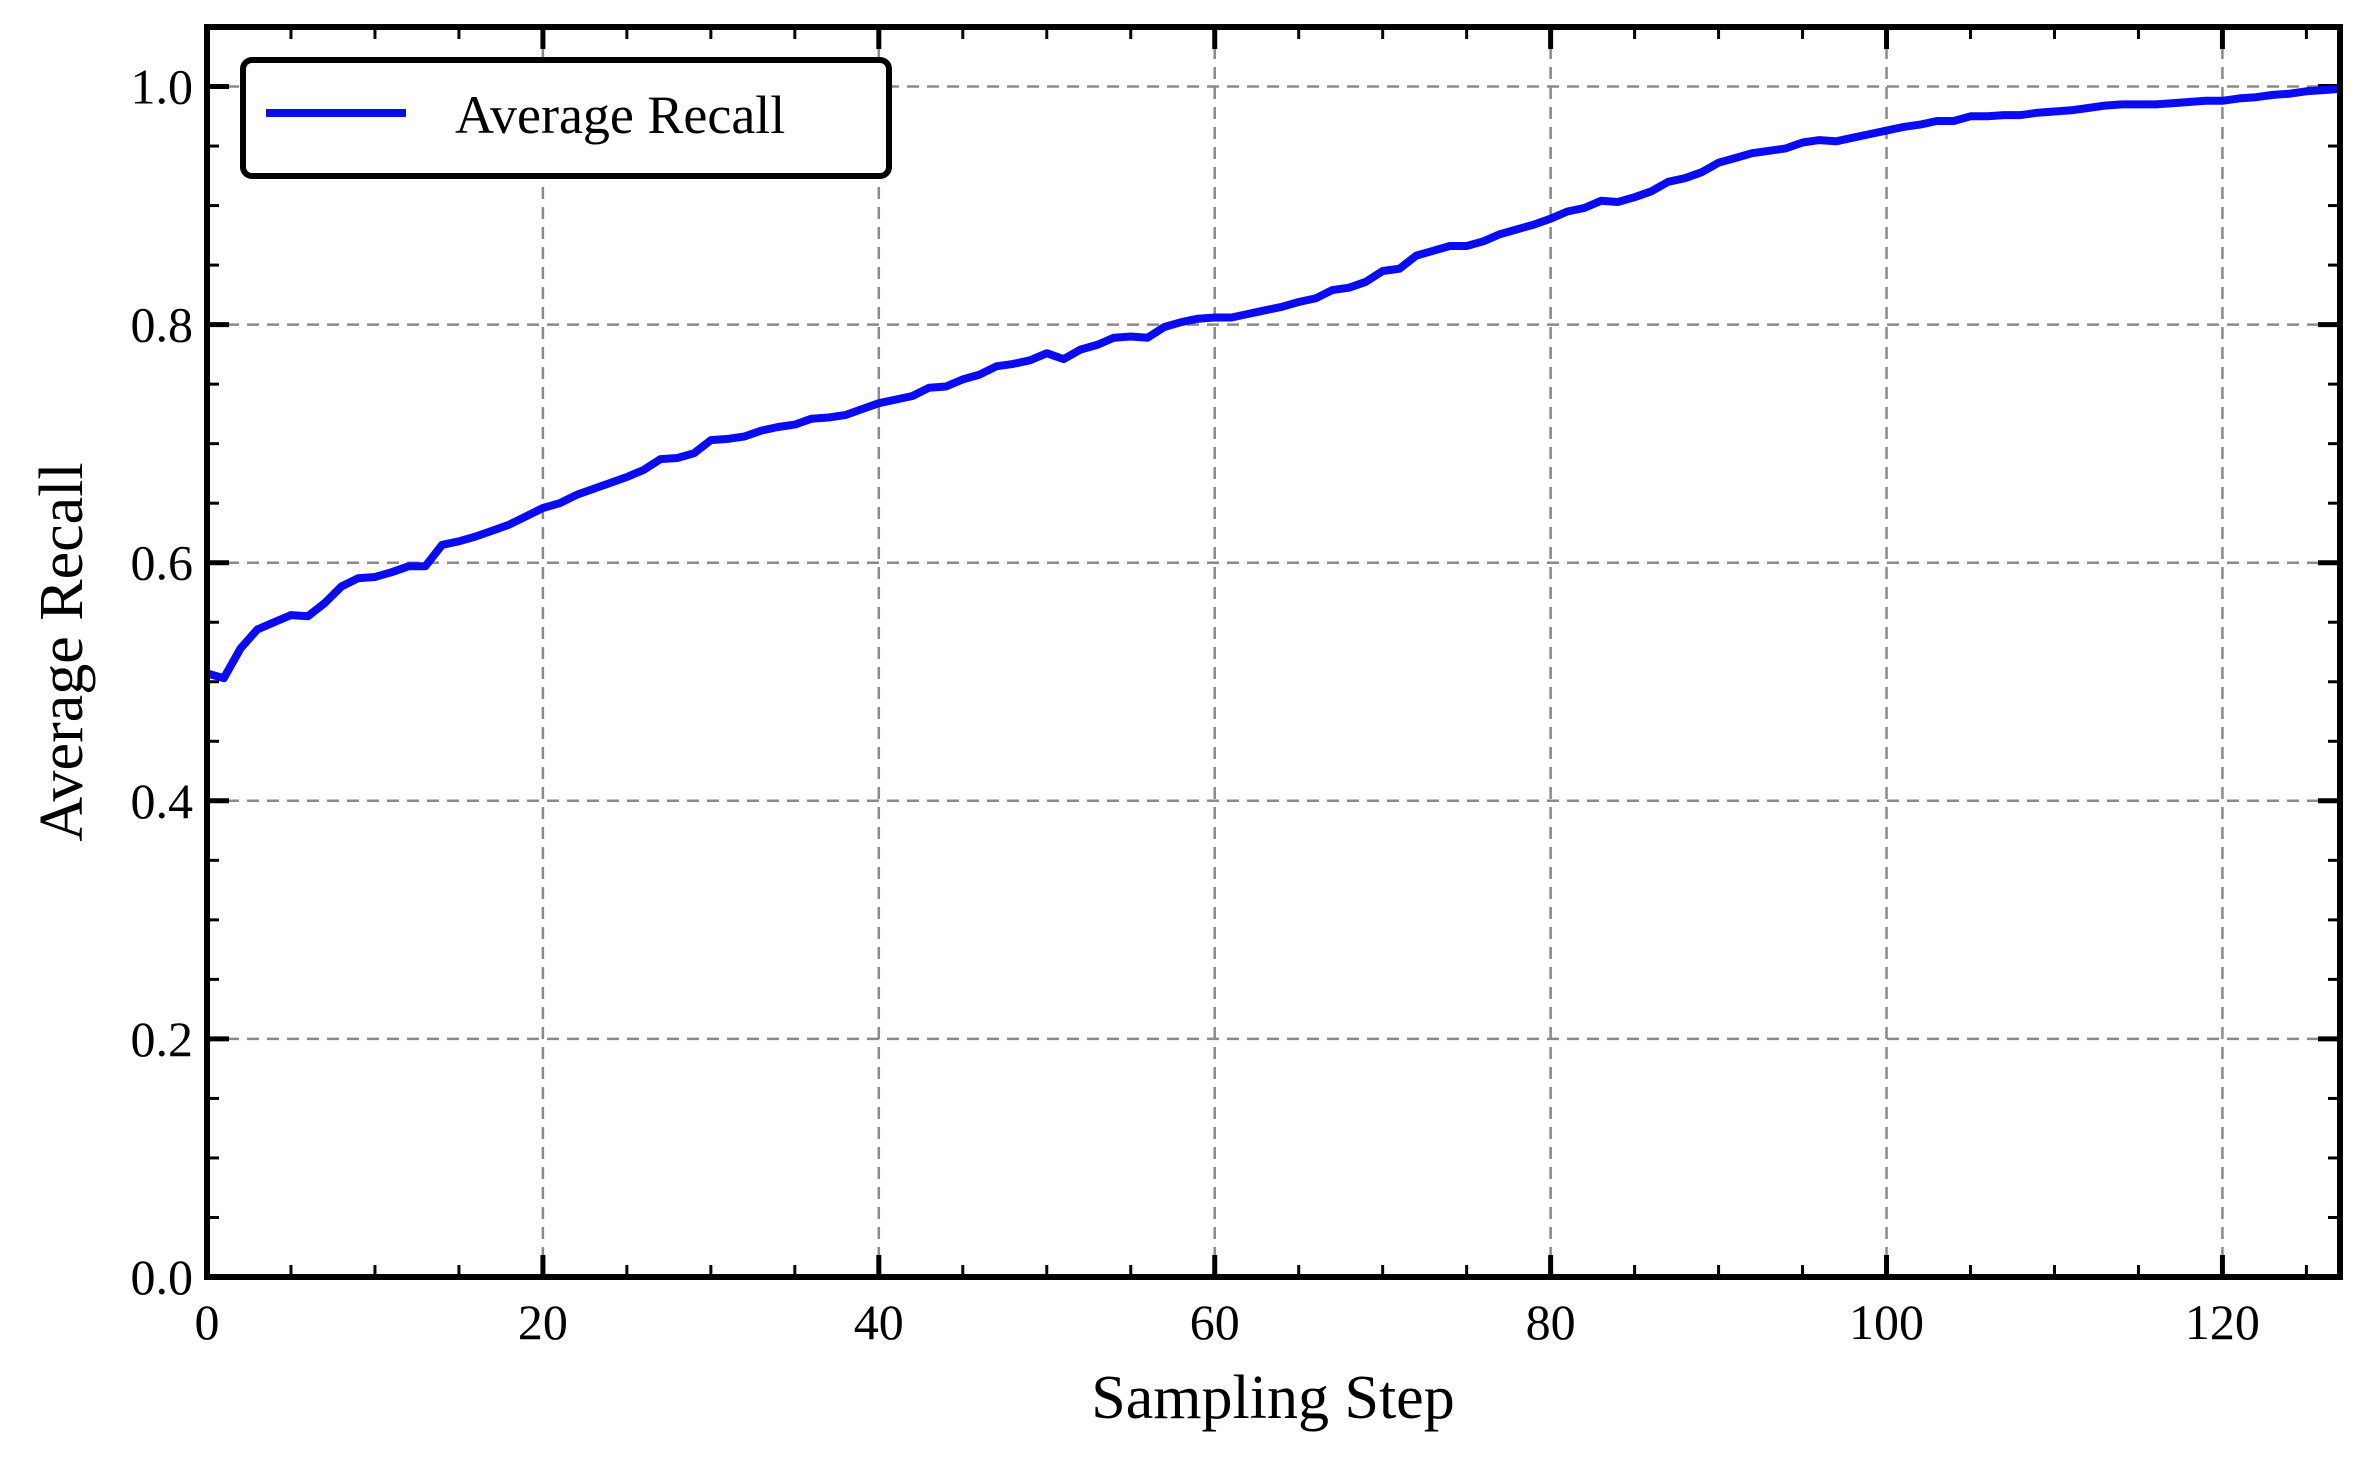 Image resolution: width=2366 pixels, height=1464 pixels. I want to click on y-tick-label: 0.8, so click(162, 325).